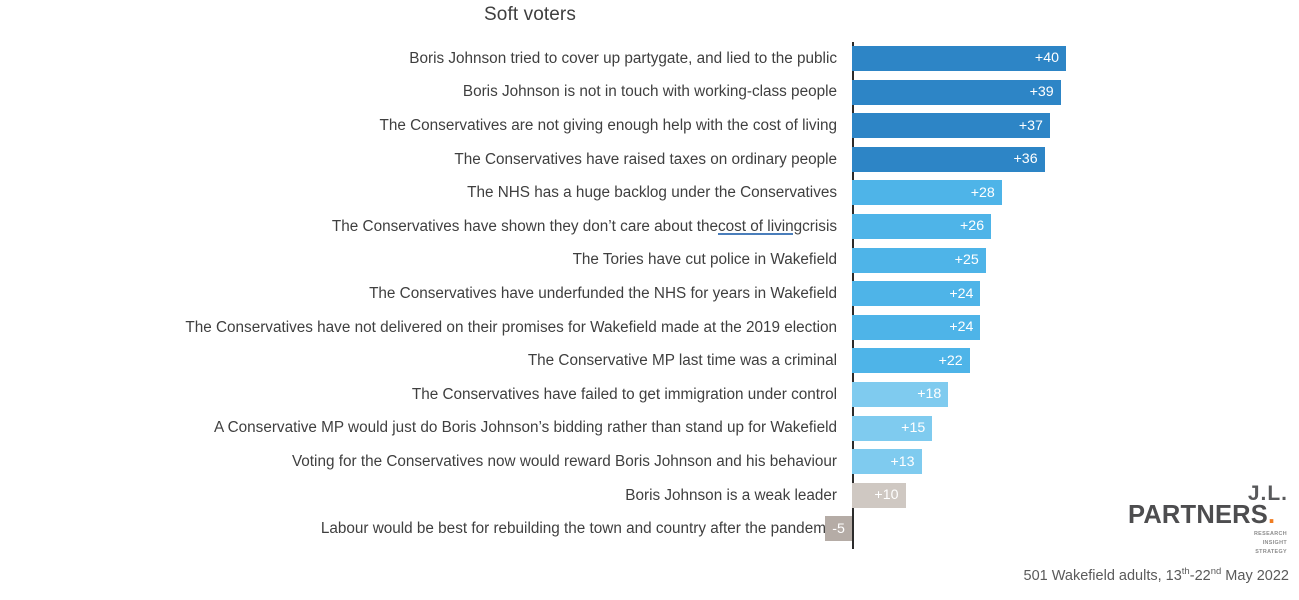  What do you see at coordinates (1025, 159) in the screenshot?
I see `bar-value-label: +36` at bounding box center [1025, 159].